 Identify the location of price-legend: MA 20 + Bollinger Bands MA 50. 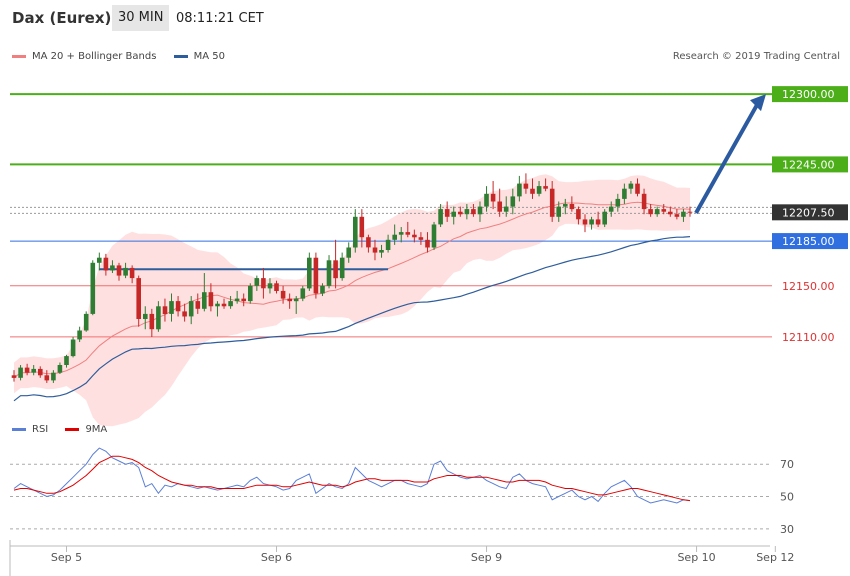
(125, 56).